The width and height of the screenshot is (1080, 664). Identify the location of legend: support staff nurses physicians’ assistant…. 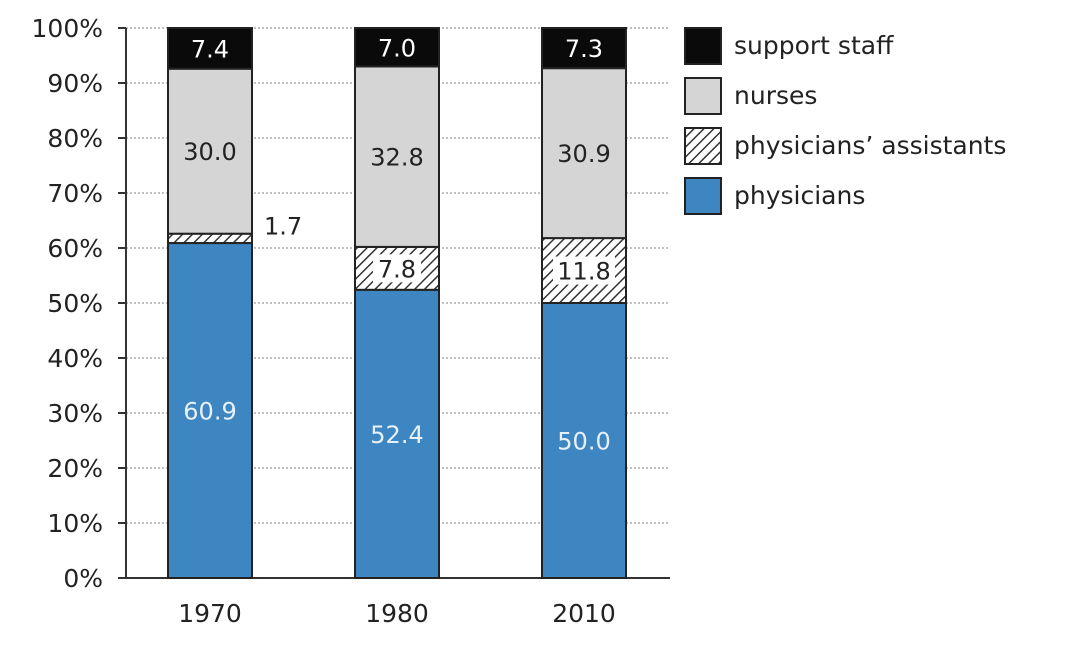
(845, 121).